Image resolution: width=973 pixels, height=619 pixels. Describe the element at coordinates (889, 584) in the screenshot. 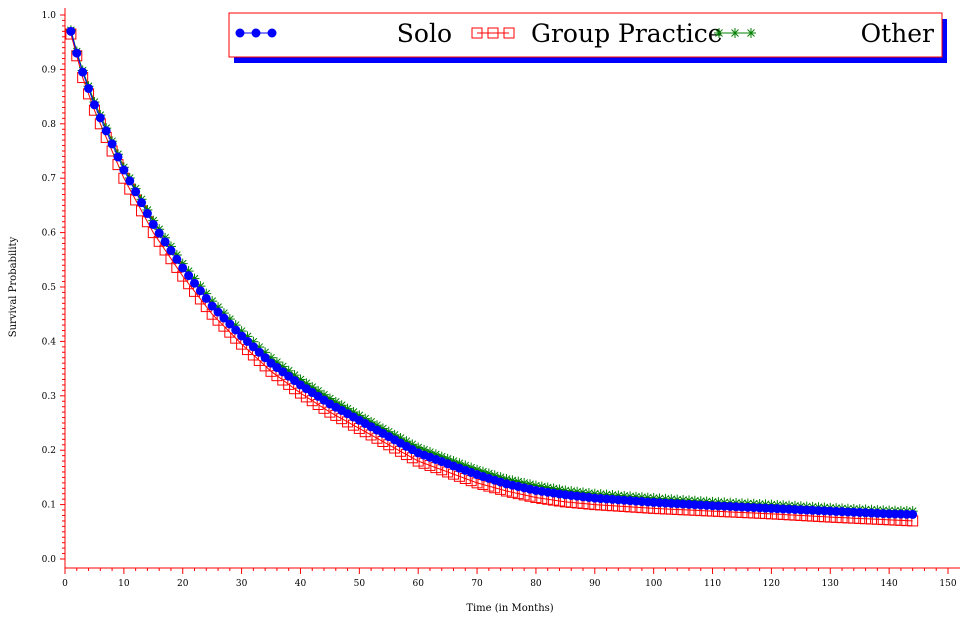

I see `x-tick-label: 140` at that location.